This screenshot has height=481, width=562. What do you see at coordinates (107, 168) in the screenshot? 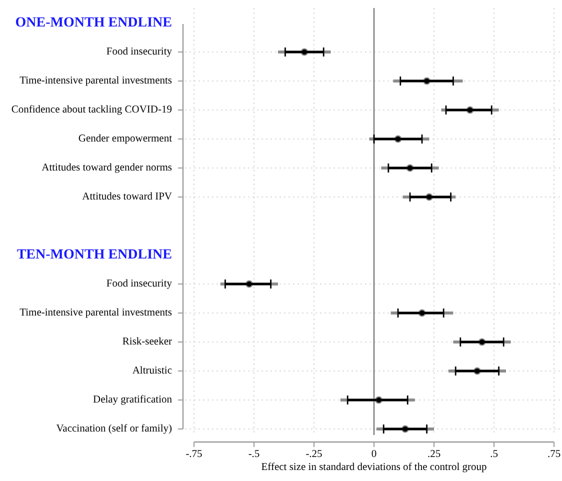
I see `y-tick-label: Attitudes toward gender norms` at bounding box center [107, 168].